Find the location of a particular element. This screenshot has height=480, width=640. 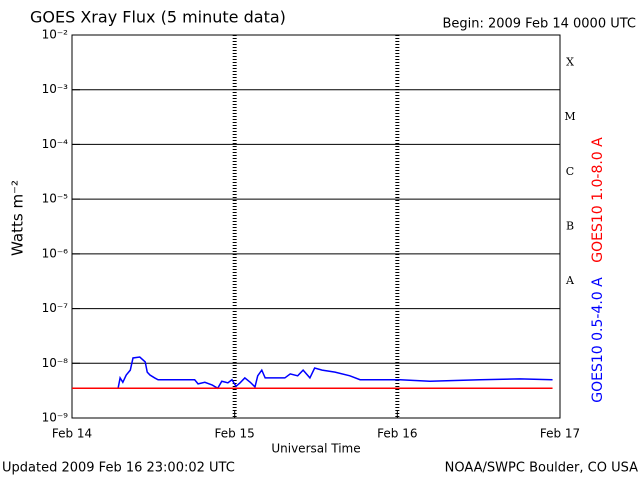

x-tick-label: Feb 14 is located at coordinates (72, 434).